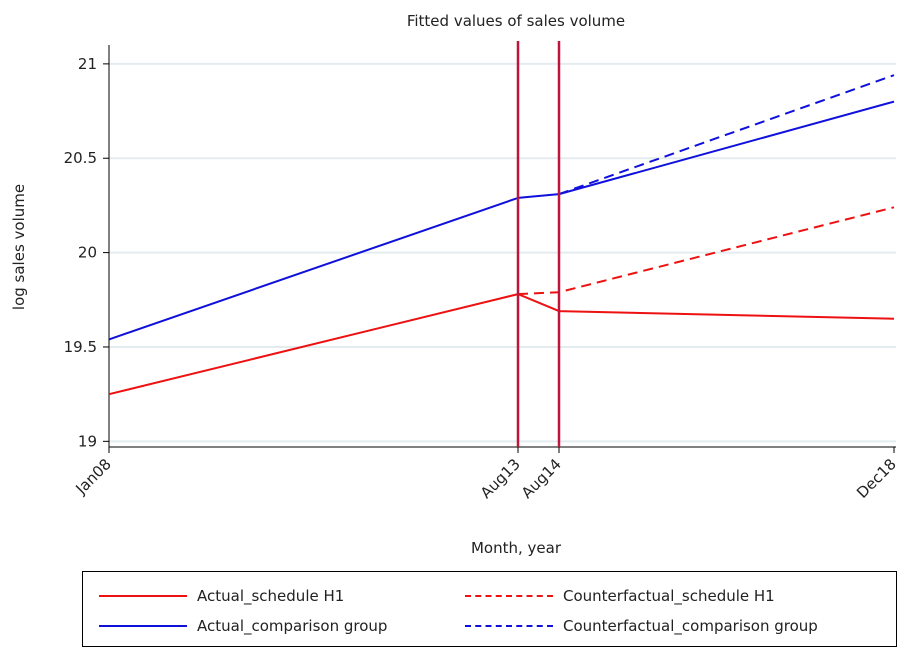  What do you see at coordinates (93, 476) in the screenshot?
I see `x-tick-label: Jan08` at bounding box center [93, 476].